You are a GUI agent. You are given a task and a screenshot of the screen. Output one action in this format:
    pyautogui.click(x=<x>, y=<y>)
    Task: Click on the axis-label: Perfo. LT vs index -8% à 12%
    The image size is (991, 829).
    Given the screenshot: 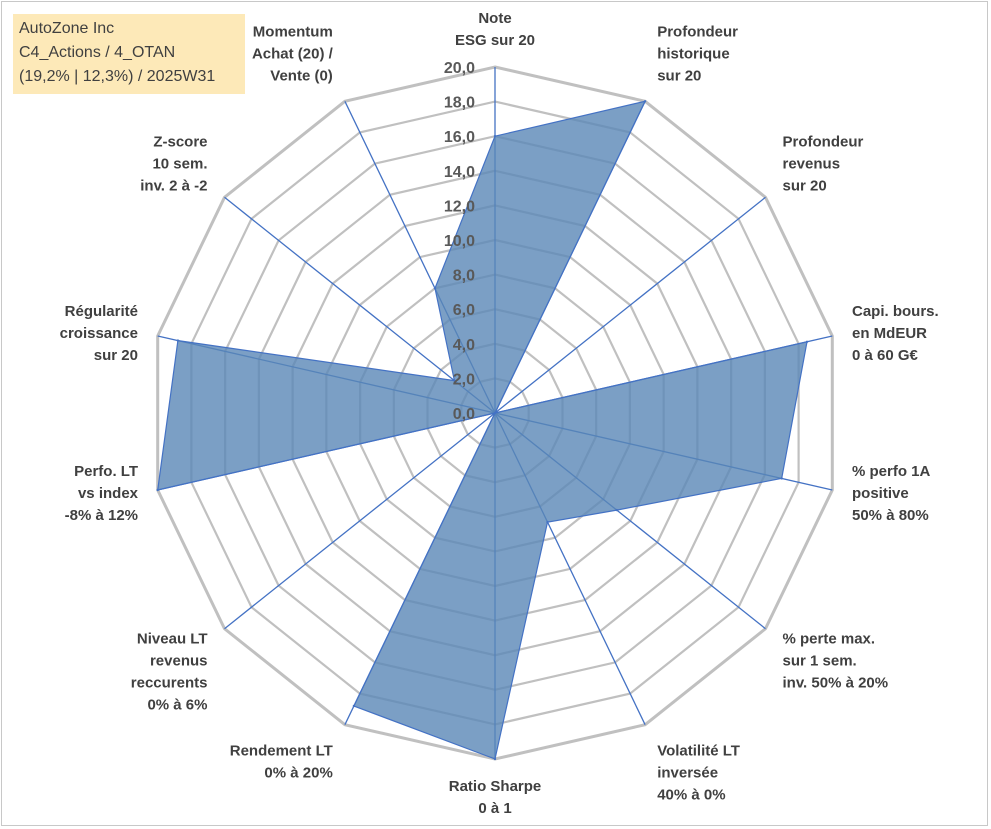 What is the action you would take?
    pyautogui.click(x=102, y=493)
    